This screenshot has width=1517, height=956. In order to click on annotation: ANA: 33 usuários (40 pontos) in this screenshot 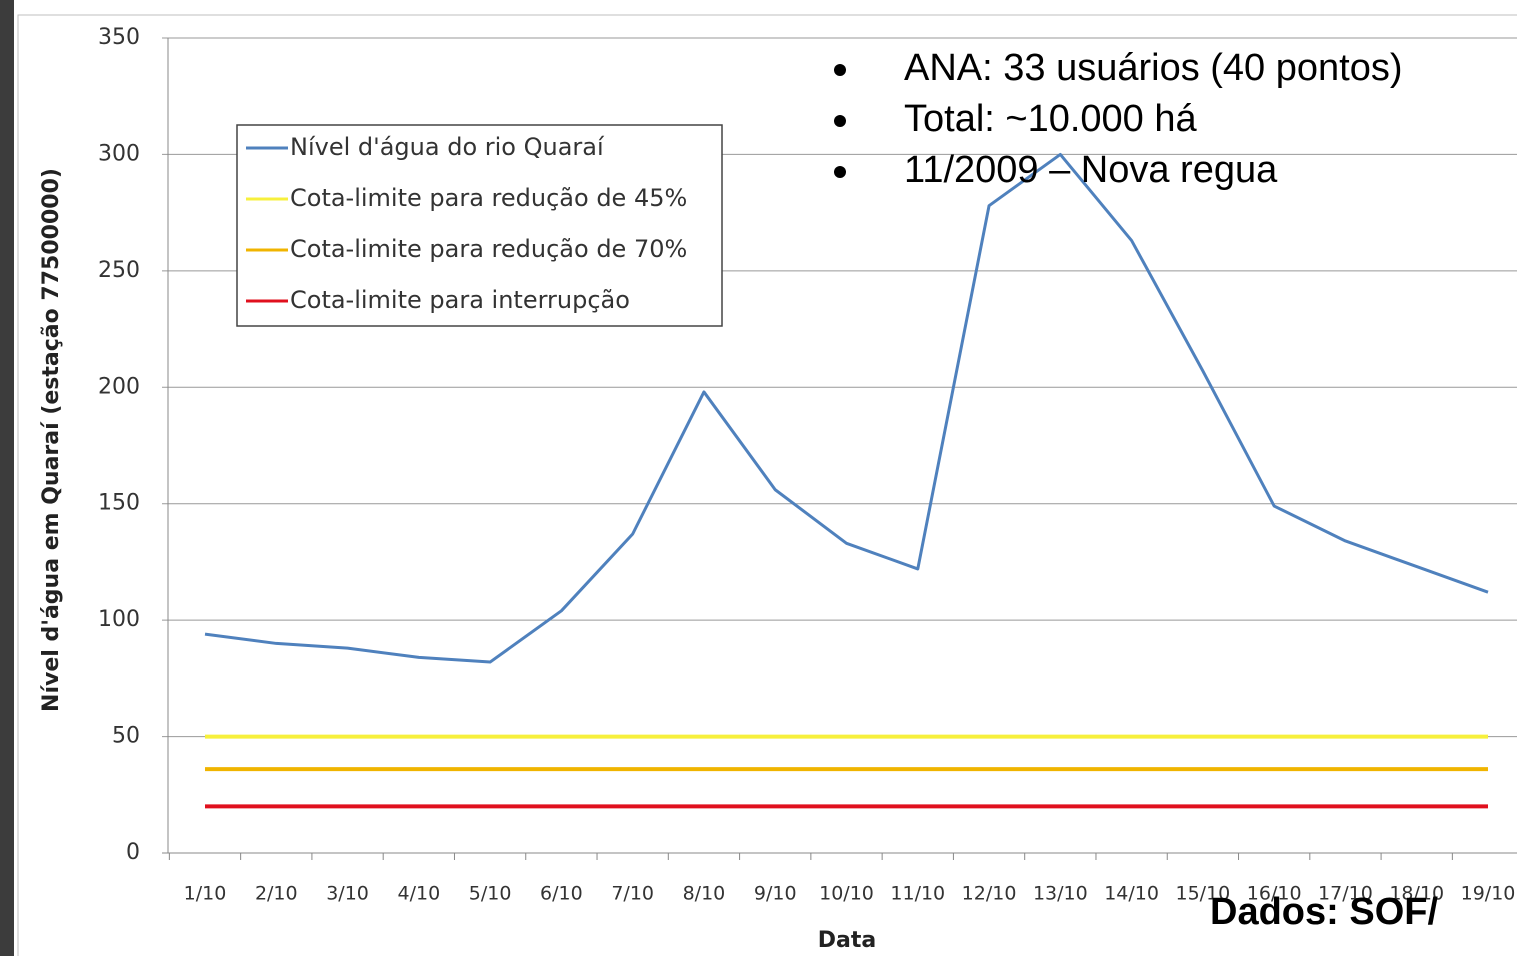, I will do `click(1153, 68)`.